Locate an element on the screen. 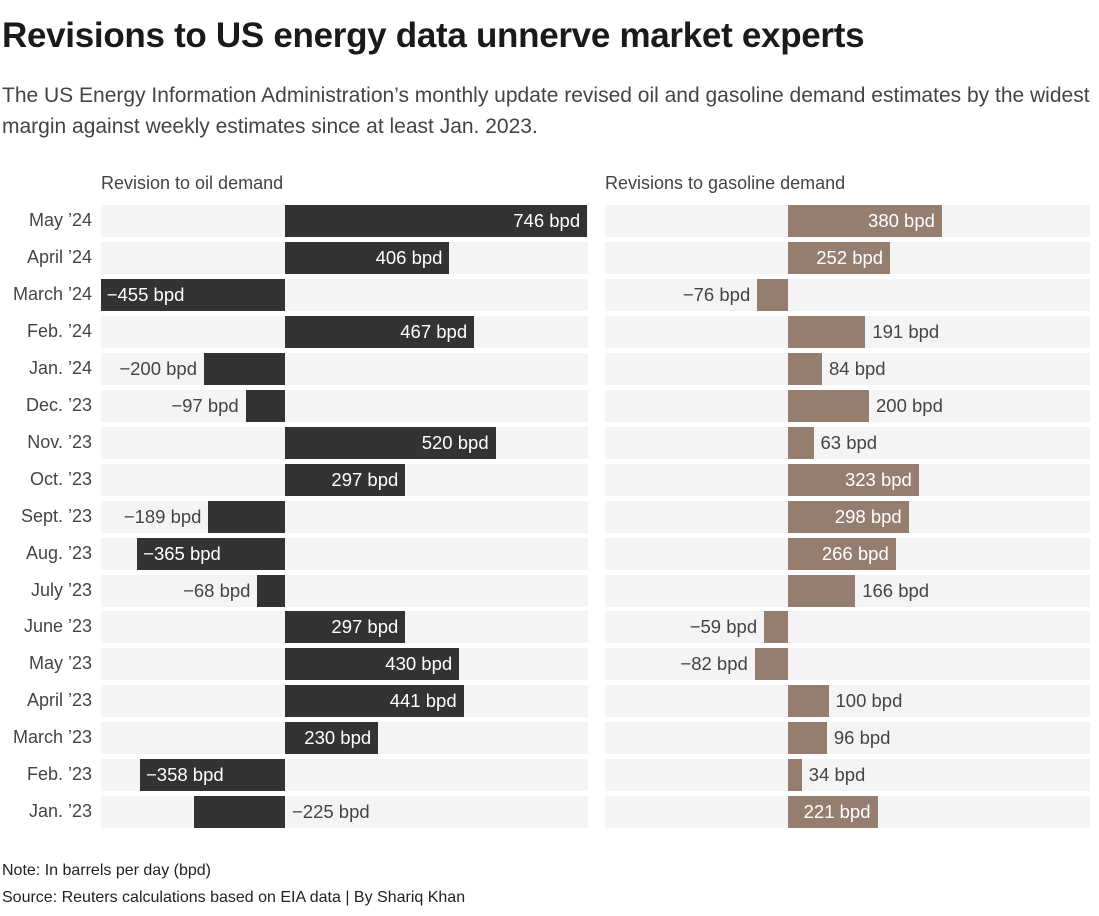  bar-value-label: 230 bpd is located at coordinates (338, 738).